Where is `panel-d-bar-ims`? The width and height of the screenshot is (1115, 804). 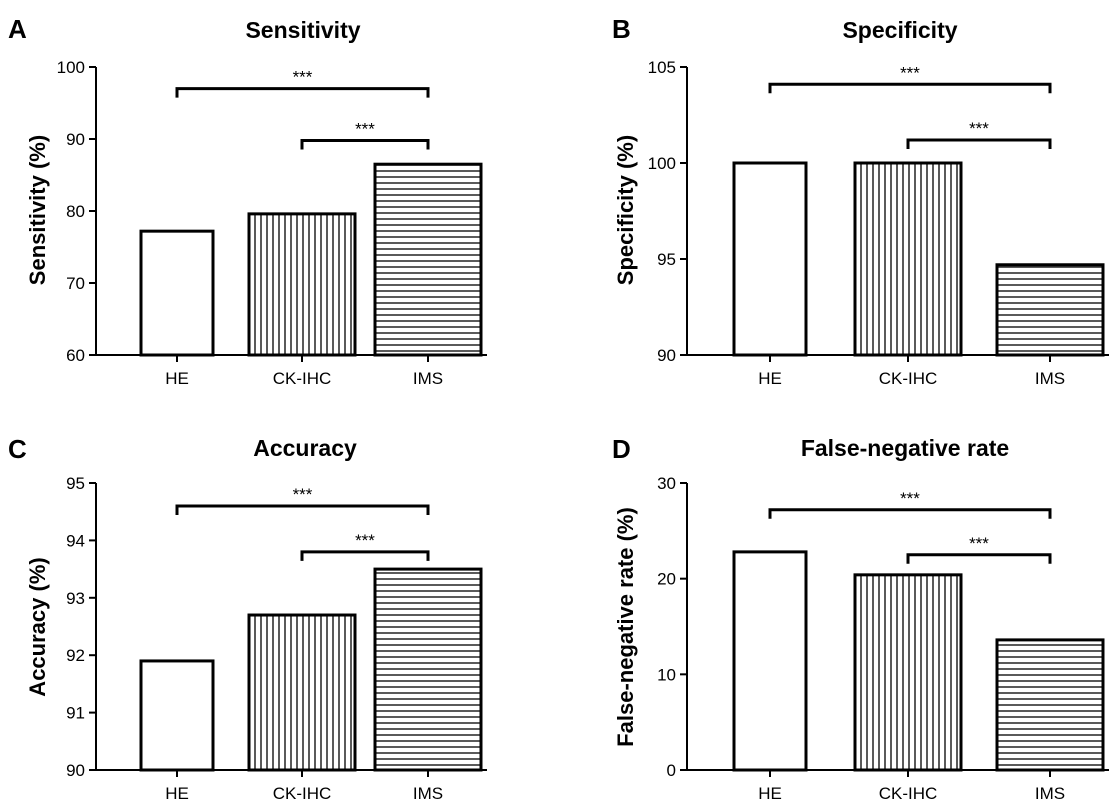 panel-d-bar-ims is located at coordinates (1050, 705).